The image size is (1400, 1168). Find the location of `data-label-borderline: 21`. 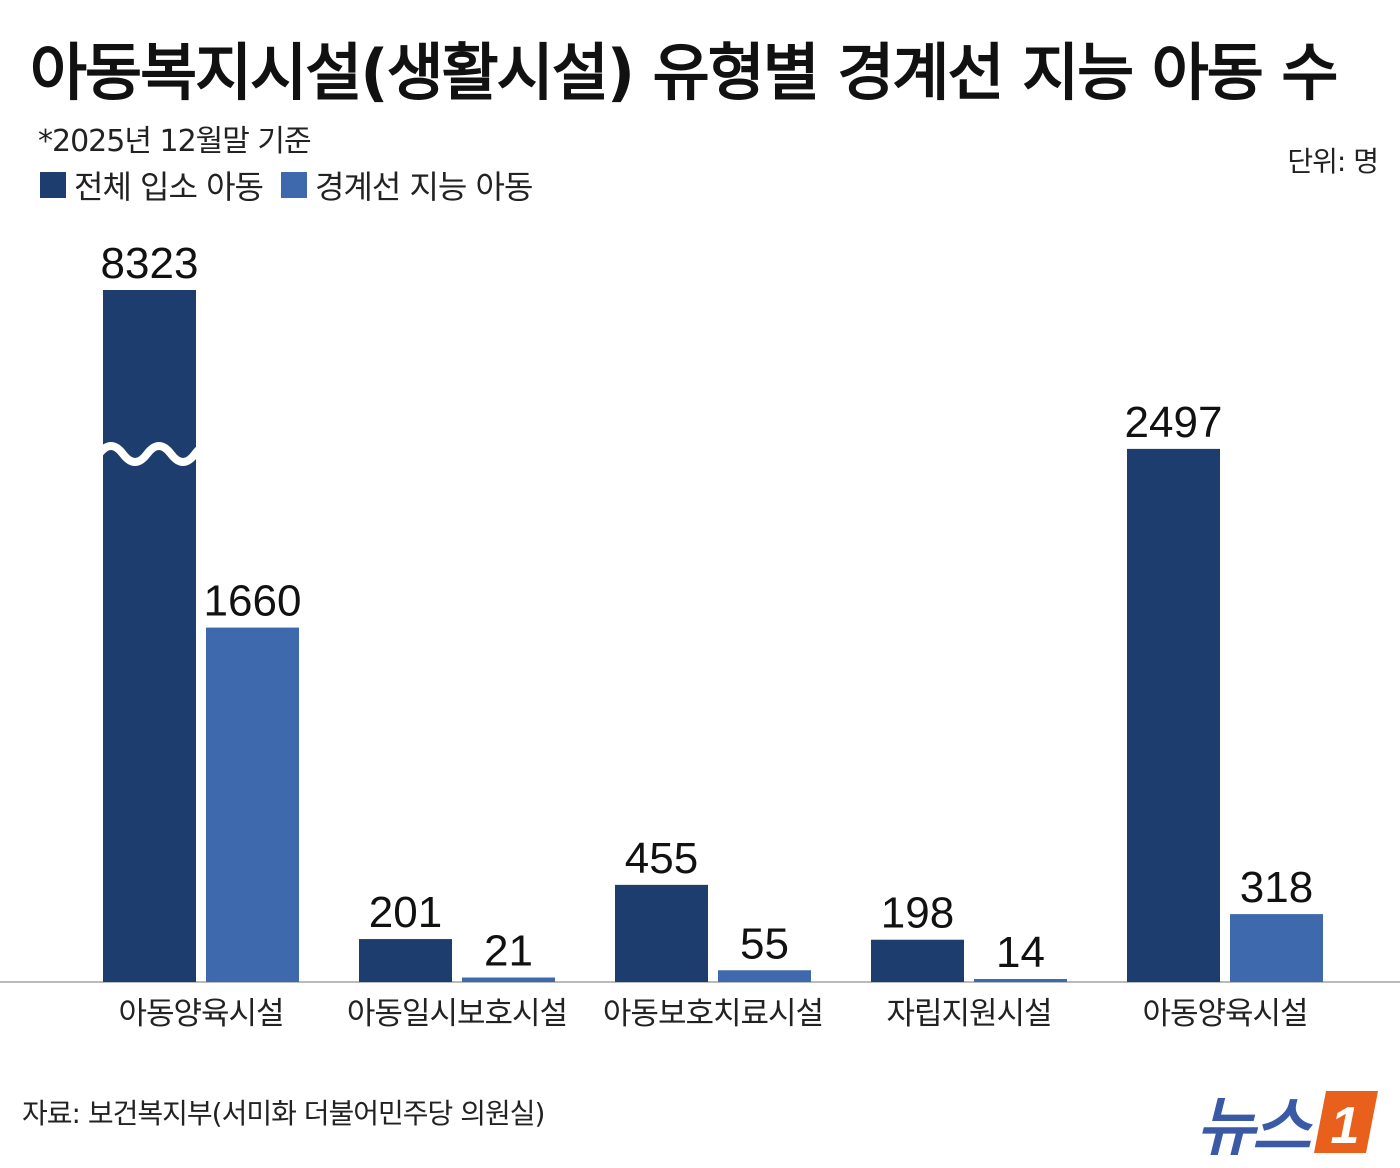

data-label-borderline: 21 is located at coordinates (508, 951).